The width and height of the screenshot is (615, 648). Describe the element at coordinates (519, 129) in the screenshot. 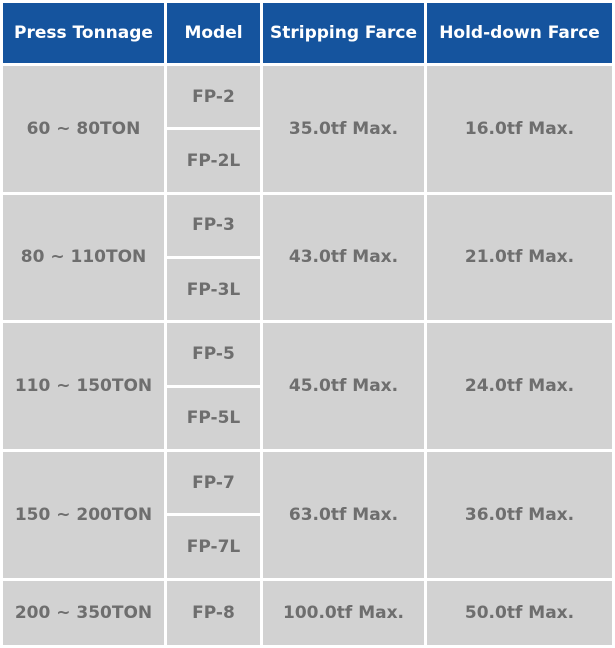

I see `holddown-force-cell: 16.0tf Max.` at that location.